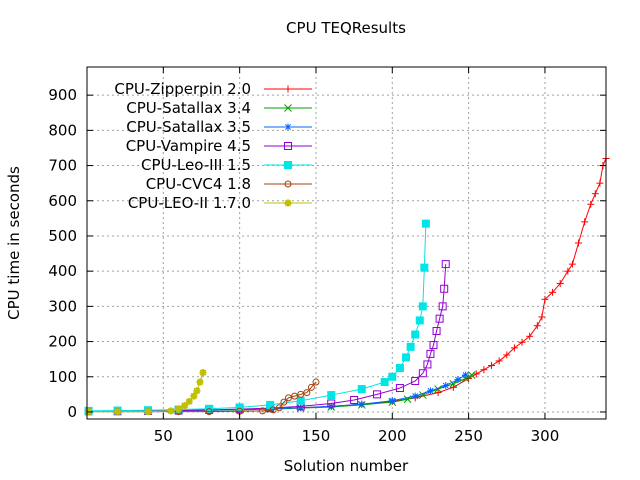 This screenshot has height=480, width=640. What do you see at coordinates (545, 436) in the screenshot?
I see `x-tick-label: 300` at bounding box center [545, 436].